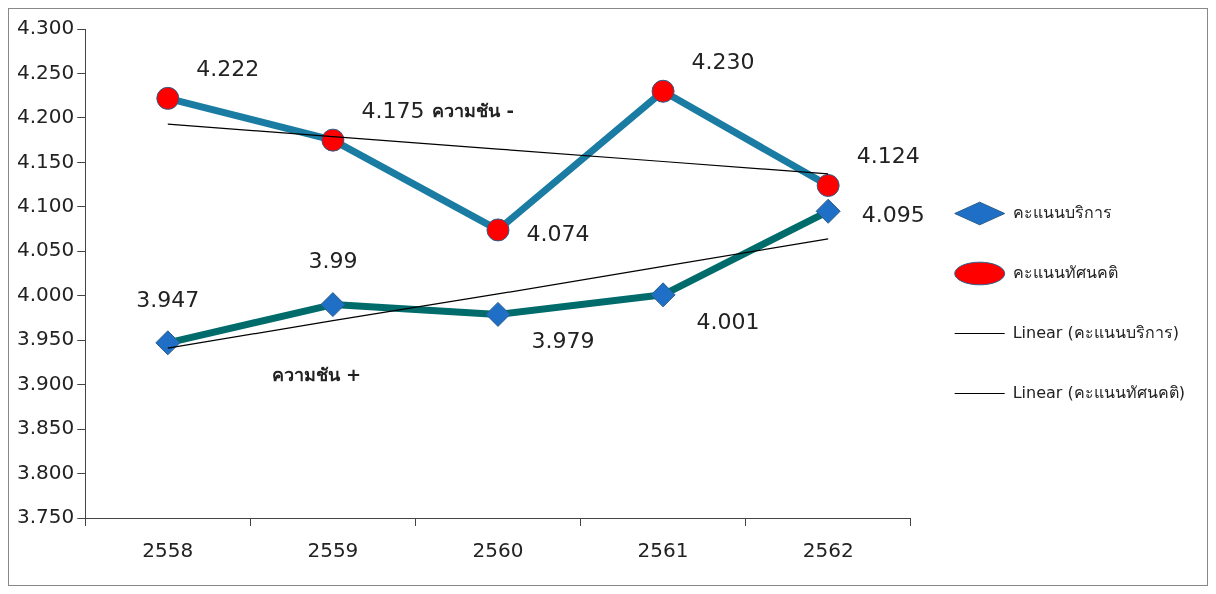  I want to click on x-tick-label: 2562, so click(828, 550).